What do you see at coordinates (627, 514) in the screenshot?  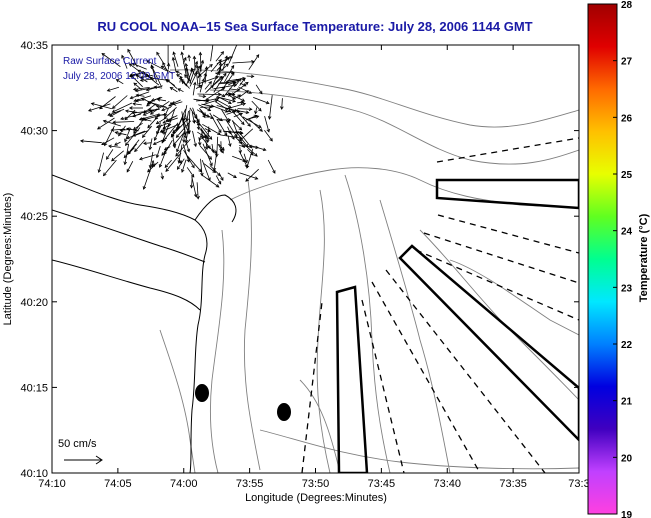 I see `colorbar-tick-label: 19` at bounding box center [627, 514].